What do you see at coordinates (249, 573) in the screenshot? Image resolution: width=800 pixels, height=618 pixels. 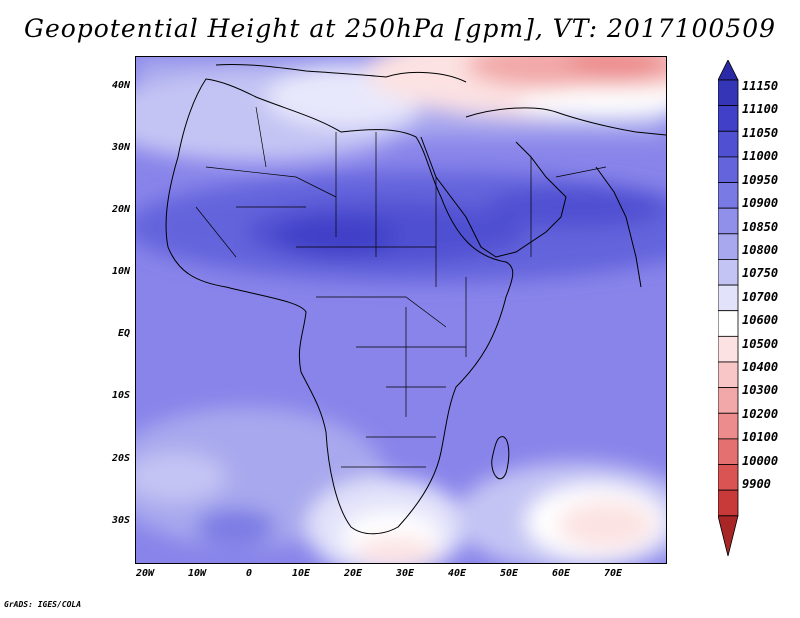 I see `lon-tick-label: 0` at bounding box center [249, 573].